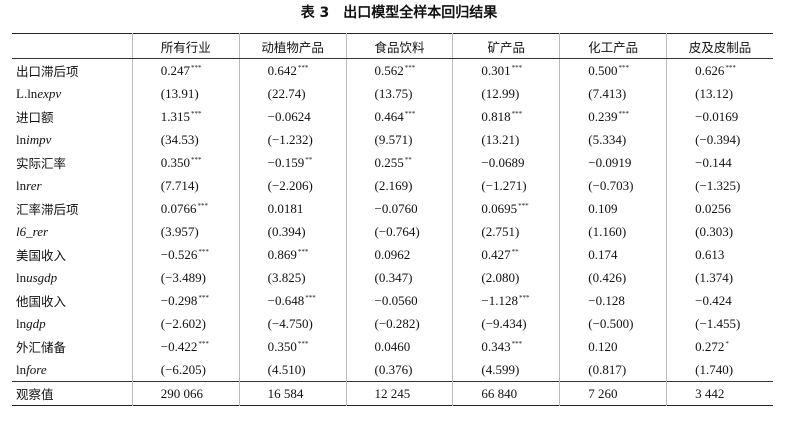 Image resolution: width=798 pixels, height=428 pixels. Describe the element at coordinates (503, 162) in the screenshot. I see `cell-value: −0.0689` at that location.